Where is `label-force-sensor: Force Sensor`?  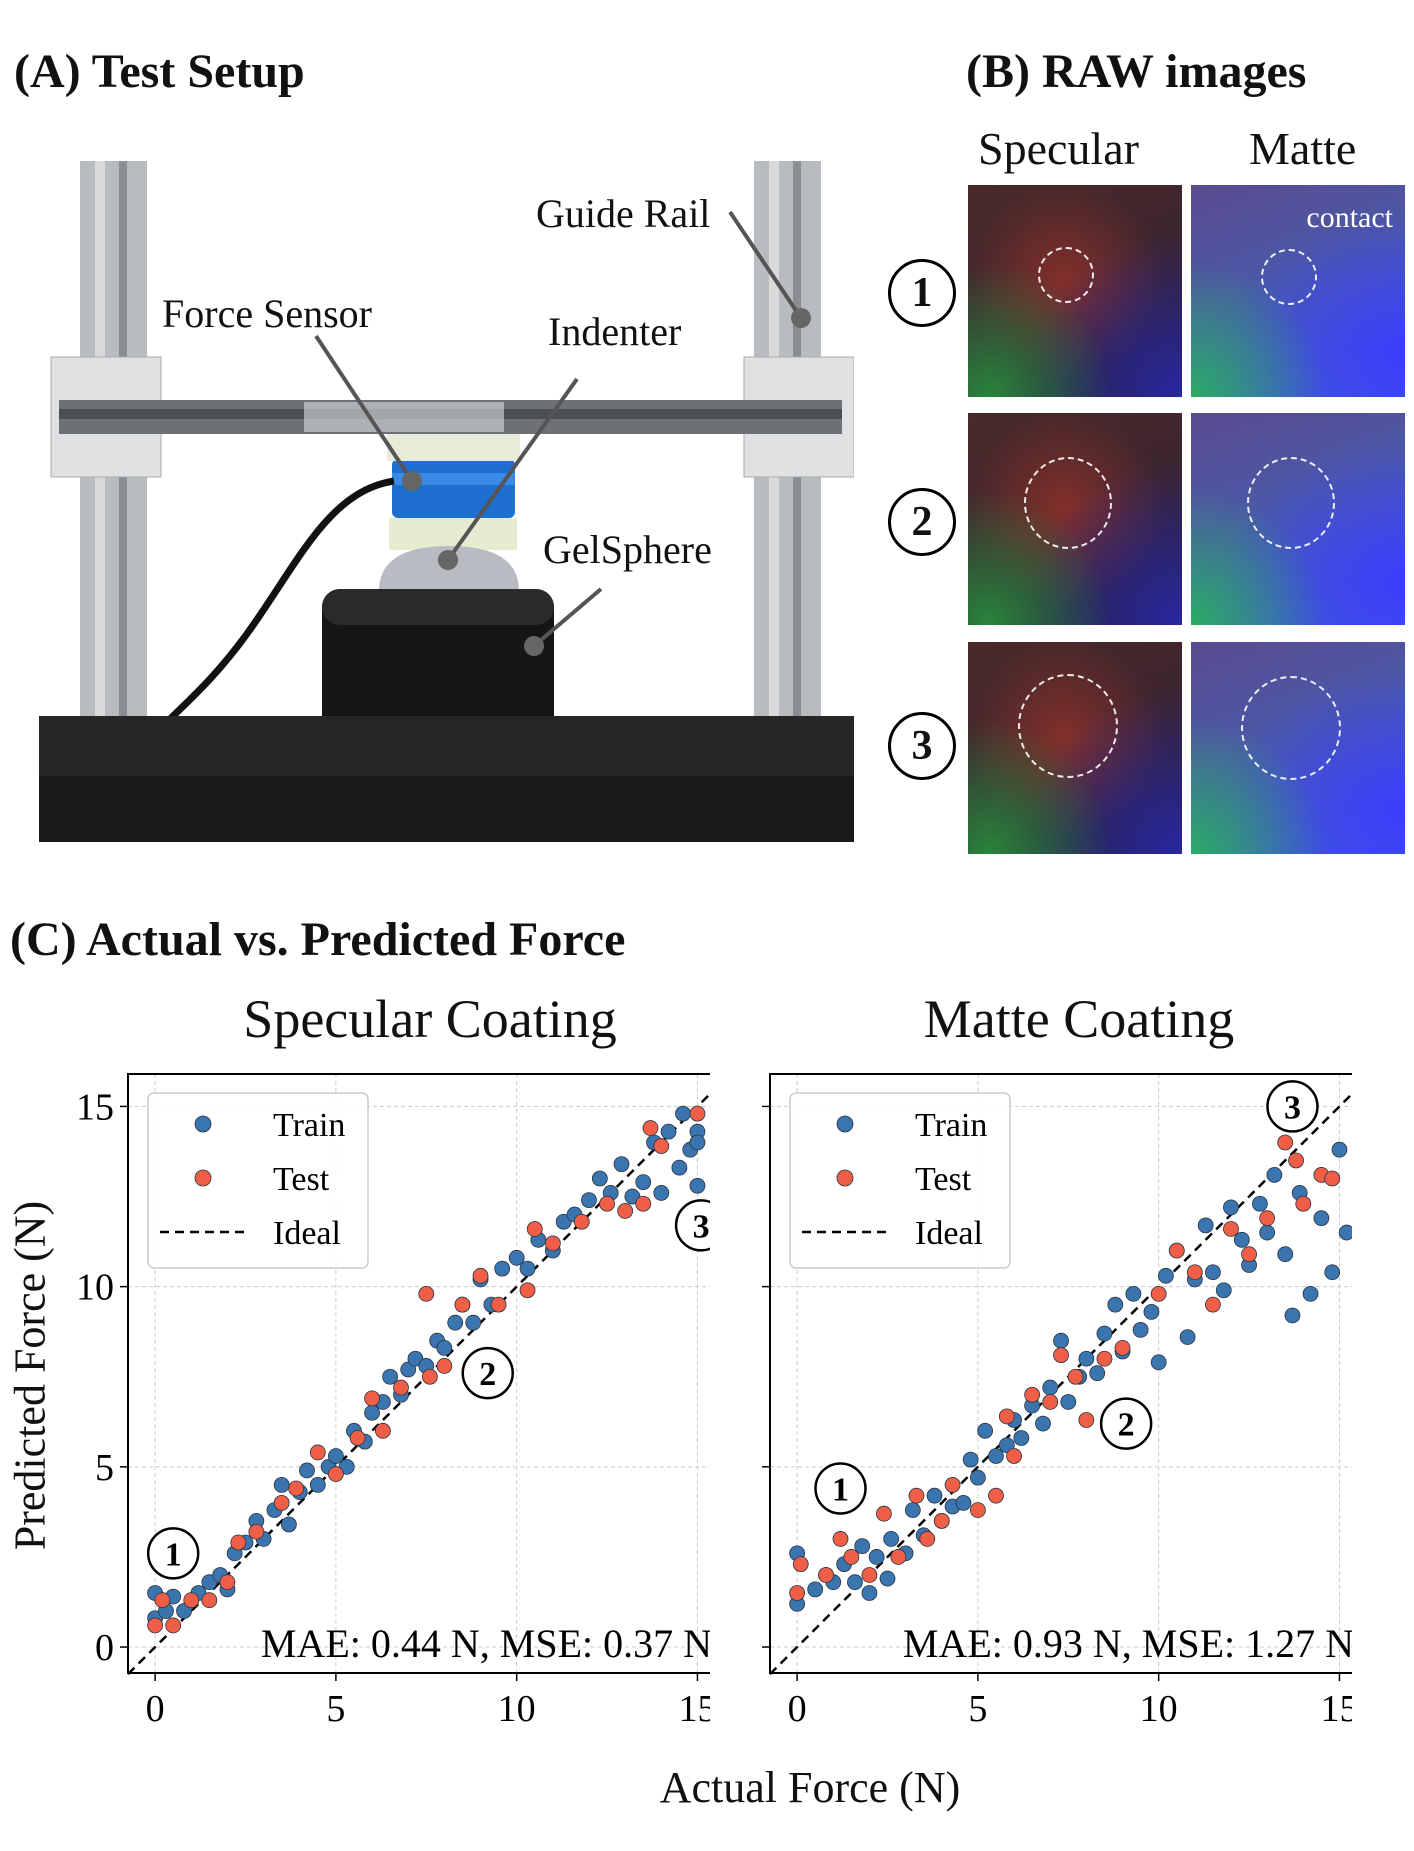 label-force-sensor: Force Sensor is located at coordinates (267, 313).